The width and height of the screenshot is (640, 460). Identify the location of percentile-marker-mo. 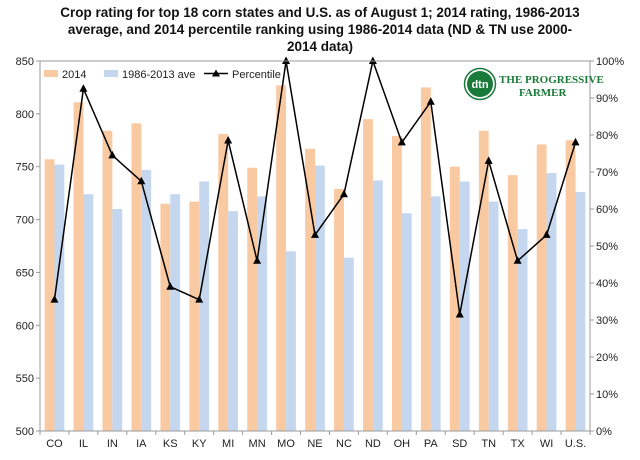
(286, 60).